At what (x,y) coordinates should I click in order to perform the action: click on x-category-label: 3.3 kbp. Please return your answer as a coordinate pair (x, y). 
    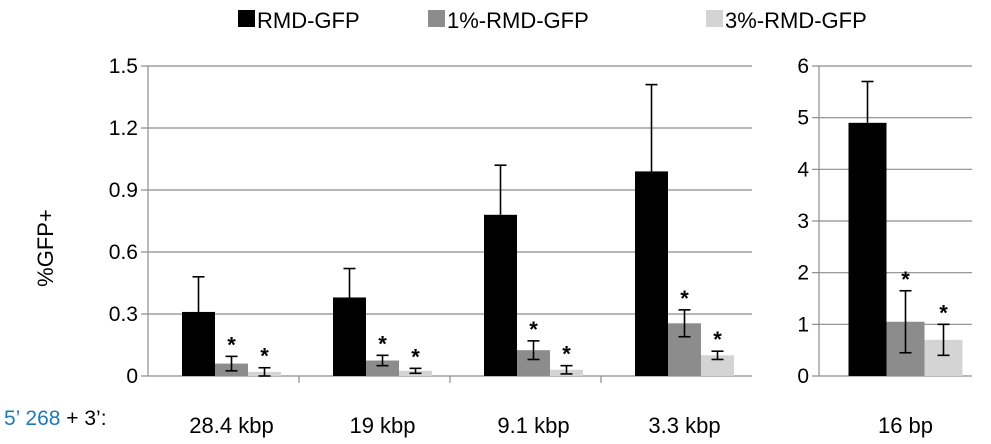
    Looking at the image, I should click on (684, 425).